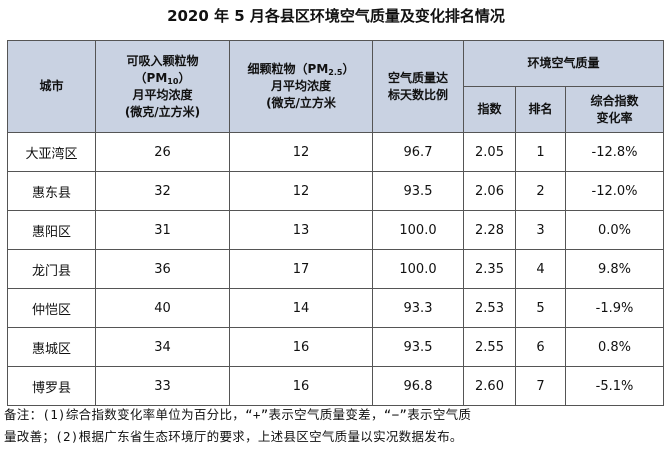  Describe the element at coordinates (51, 230) in the screenshot. I see `cell-city: 惠阳区` at that location.